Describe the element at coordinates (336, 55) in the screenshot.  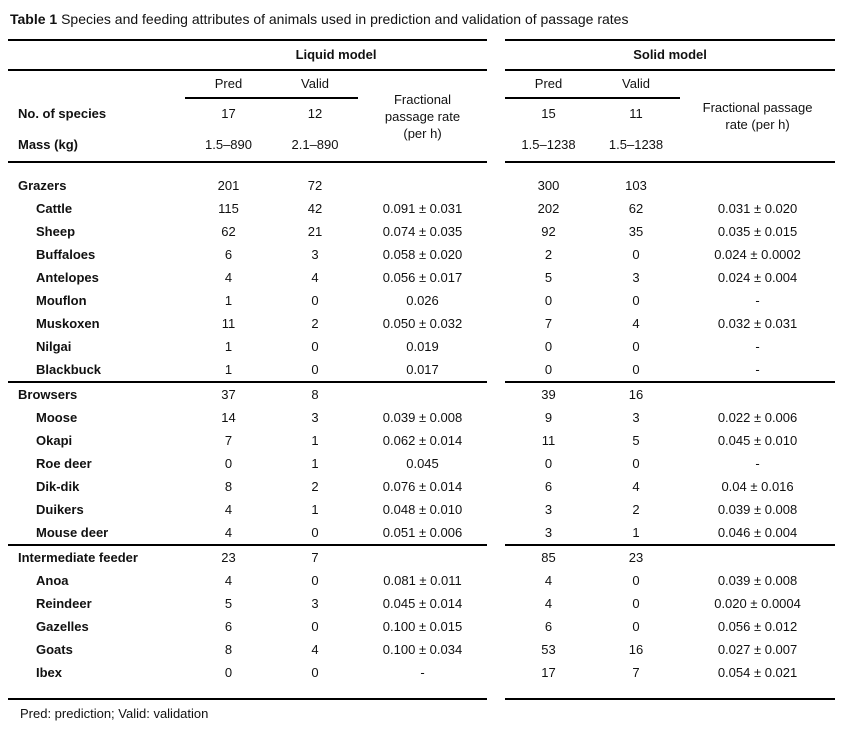
I see `liquid-model-header: Liquid model` at that location.